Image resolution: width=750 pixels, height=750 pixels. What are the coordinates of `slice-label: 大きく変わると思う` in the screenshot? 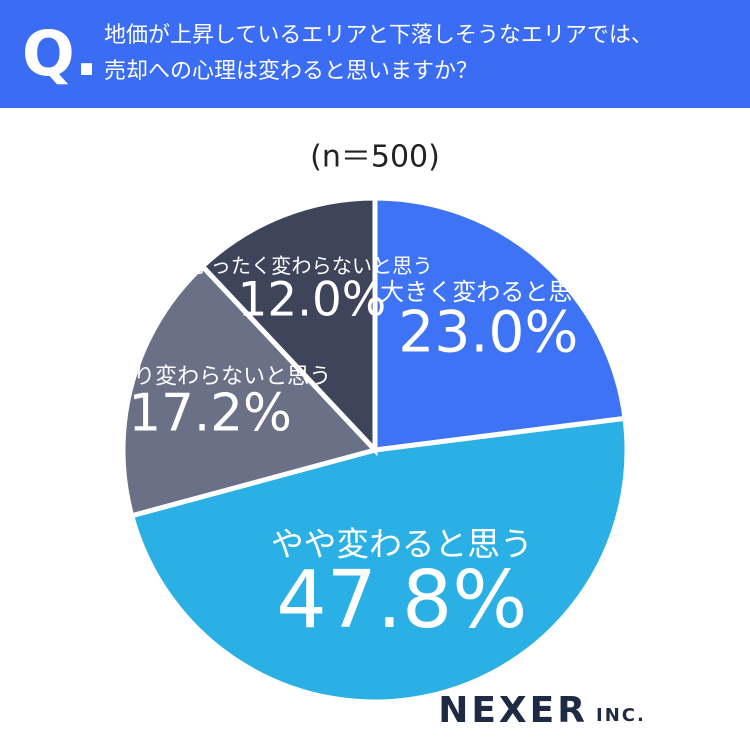 It's located at (488, 292).